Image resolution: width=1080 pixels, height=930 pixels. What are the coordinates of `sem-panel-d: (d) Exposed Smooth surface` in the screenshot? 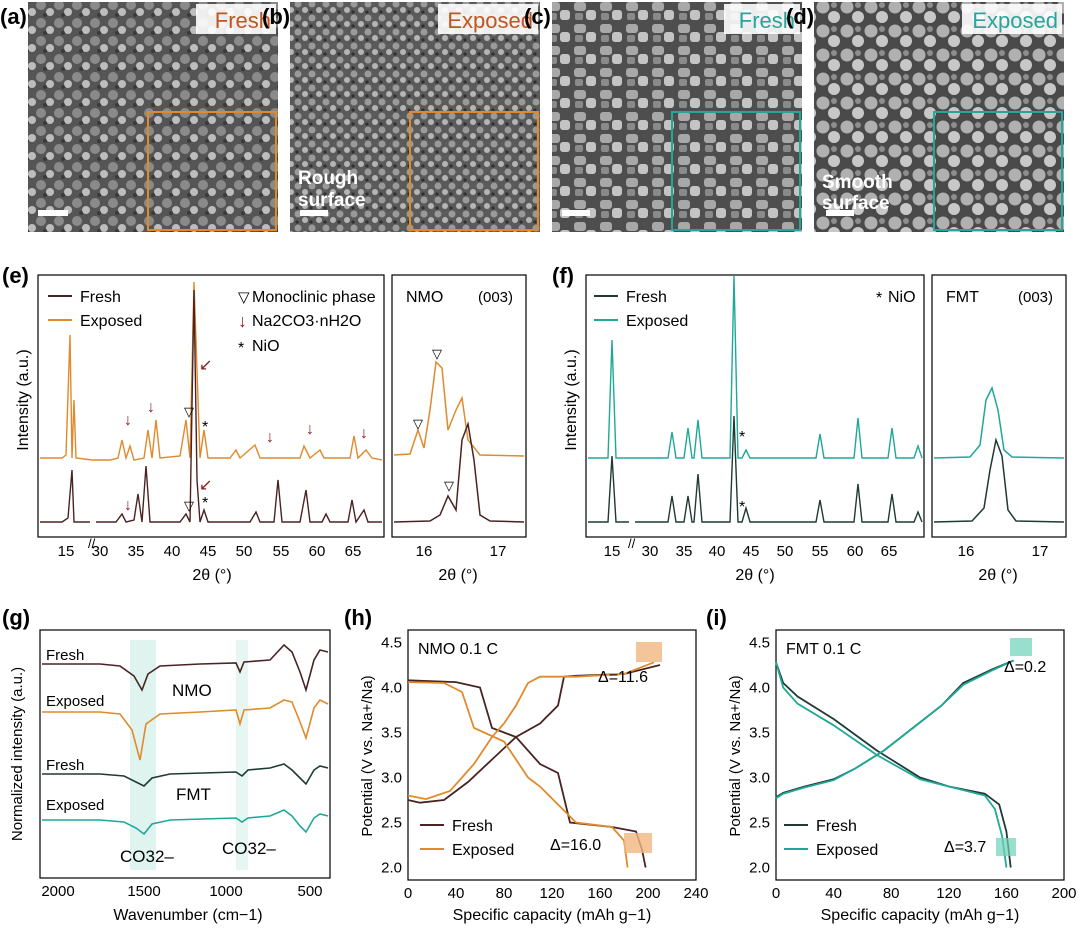 It's located at (925, 117).